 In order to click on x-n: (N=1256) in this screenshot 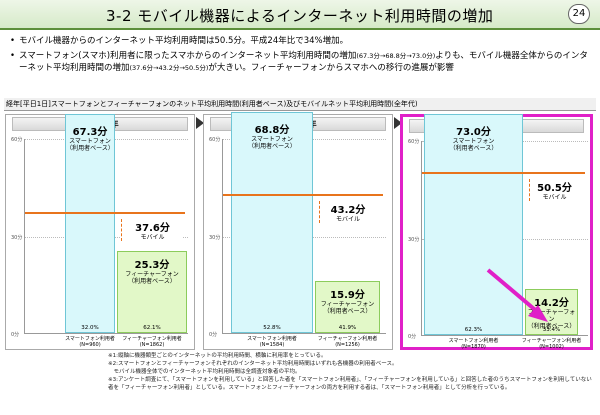, I will do `click(347, 345)`.